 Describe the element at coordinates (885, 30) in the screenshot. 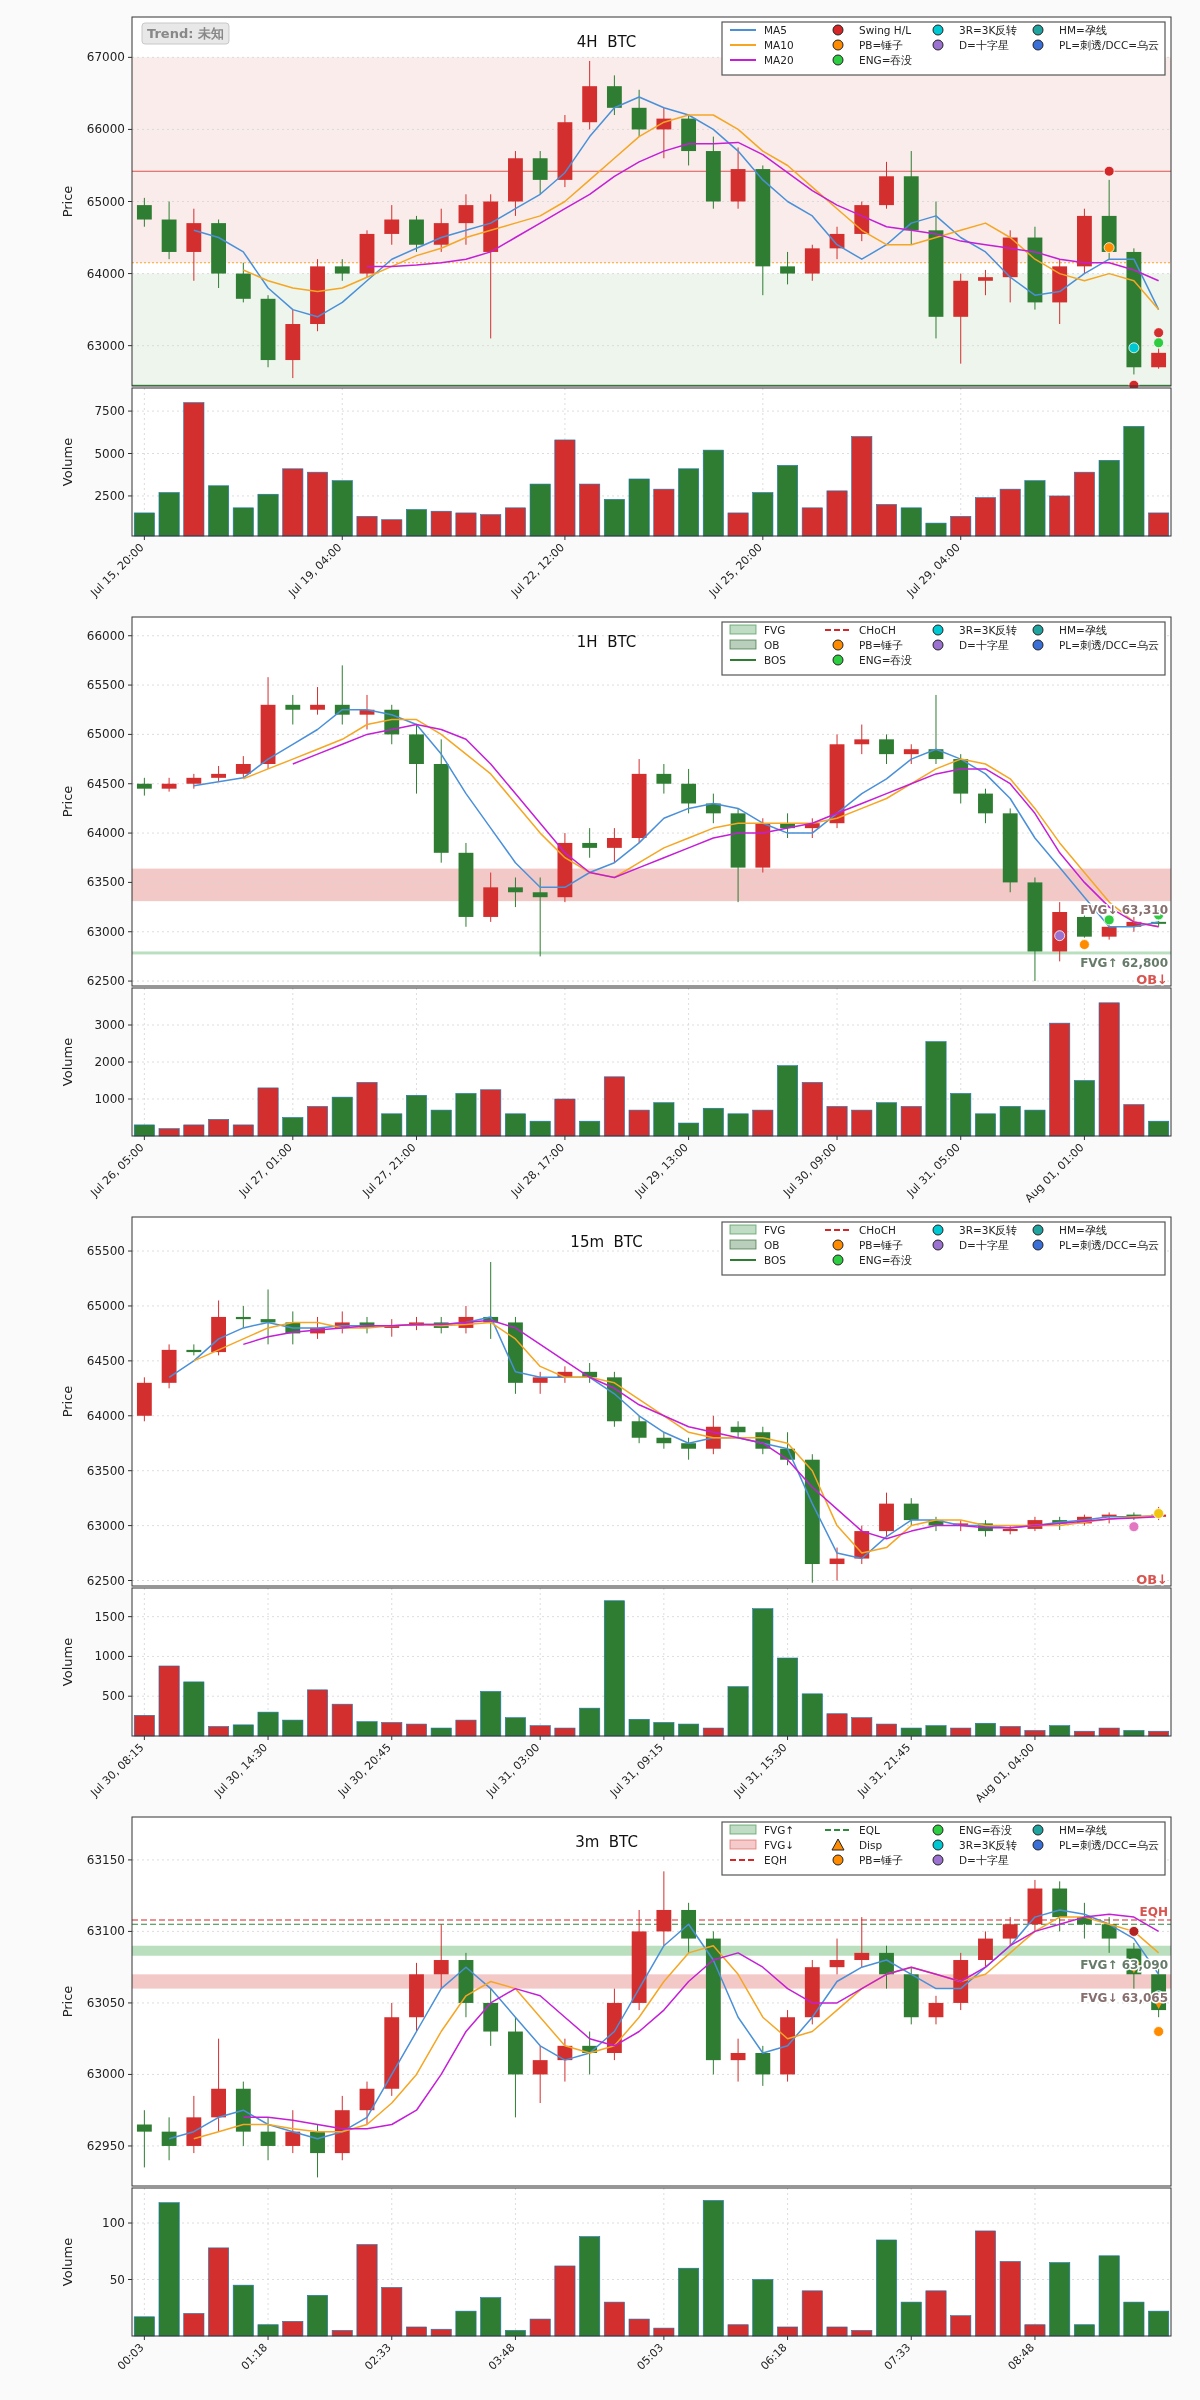

I see `legend-label: Swing H/L` at that location.